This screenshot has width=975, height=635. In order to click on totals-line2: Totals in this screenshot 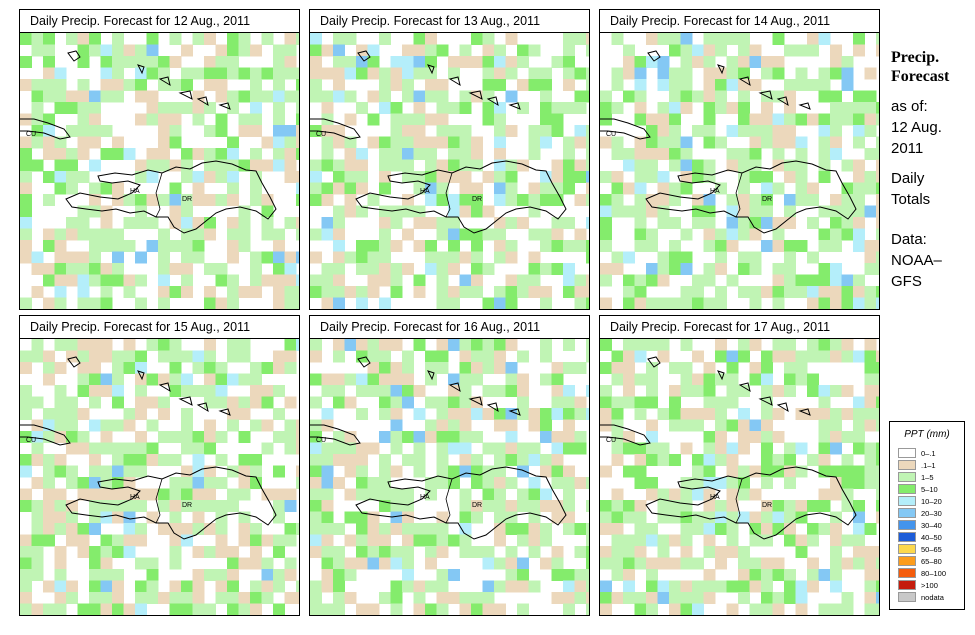, I will do `click(911, 199)`.